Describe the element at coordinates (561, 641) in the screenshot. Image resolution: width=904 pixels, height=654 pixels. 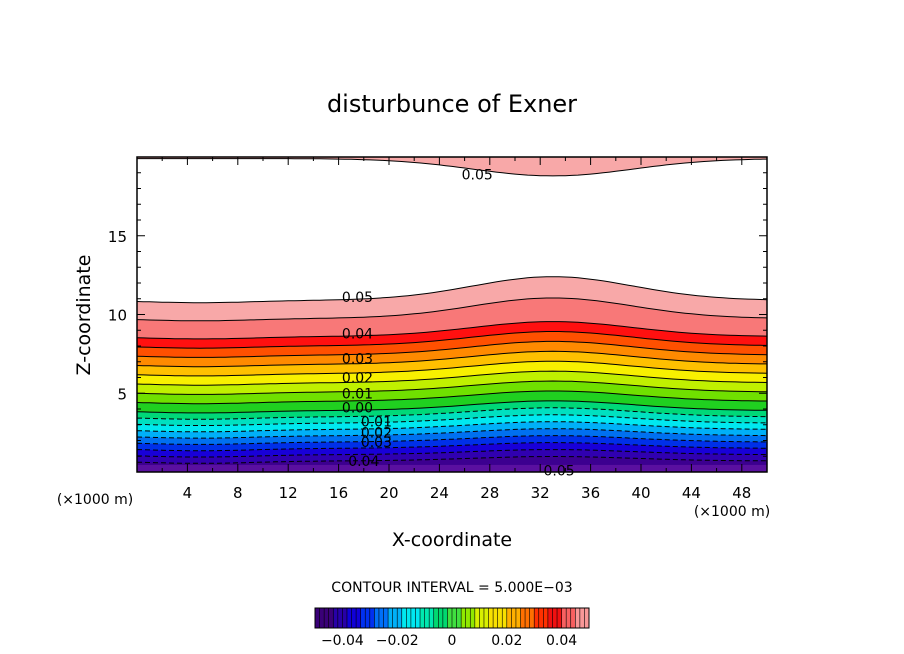
I see `colorbar-tick-label: 0.04` at that location.